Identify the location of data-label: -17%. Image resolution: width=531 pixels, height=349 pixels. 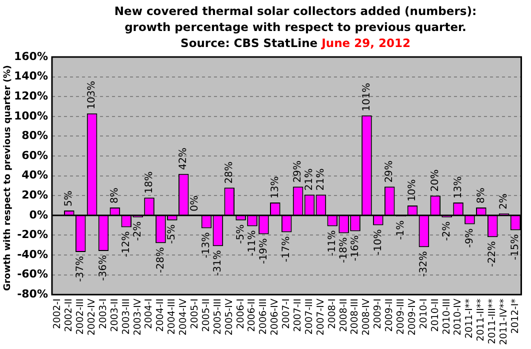
(286, 249).